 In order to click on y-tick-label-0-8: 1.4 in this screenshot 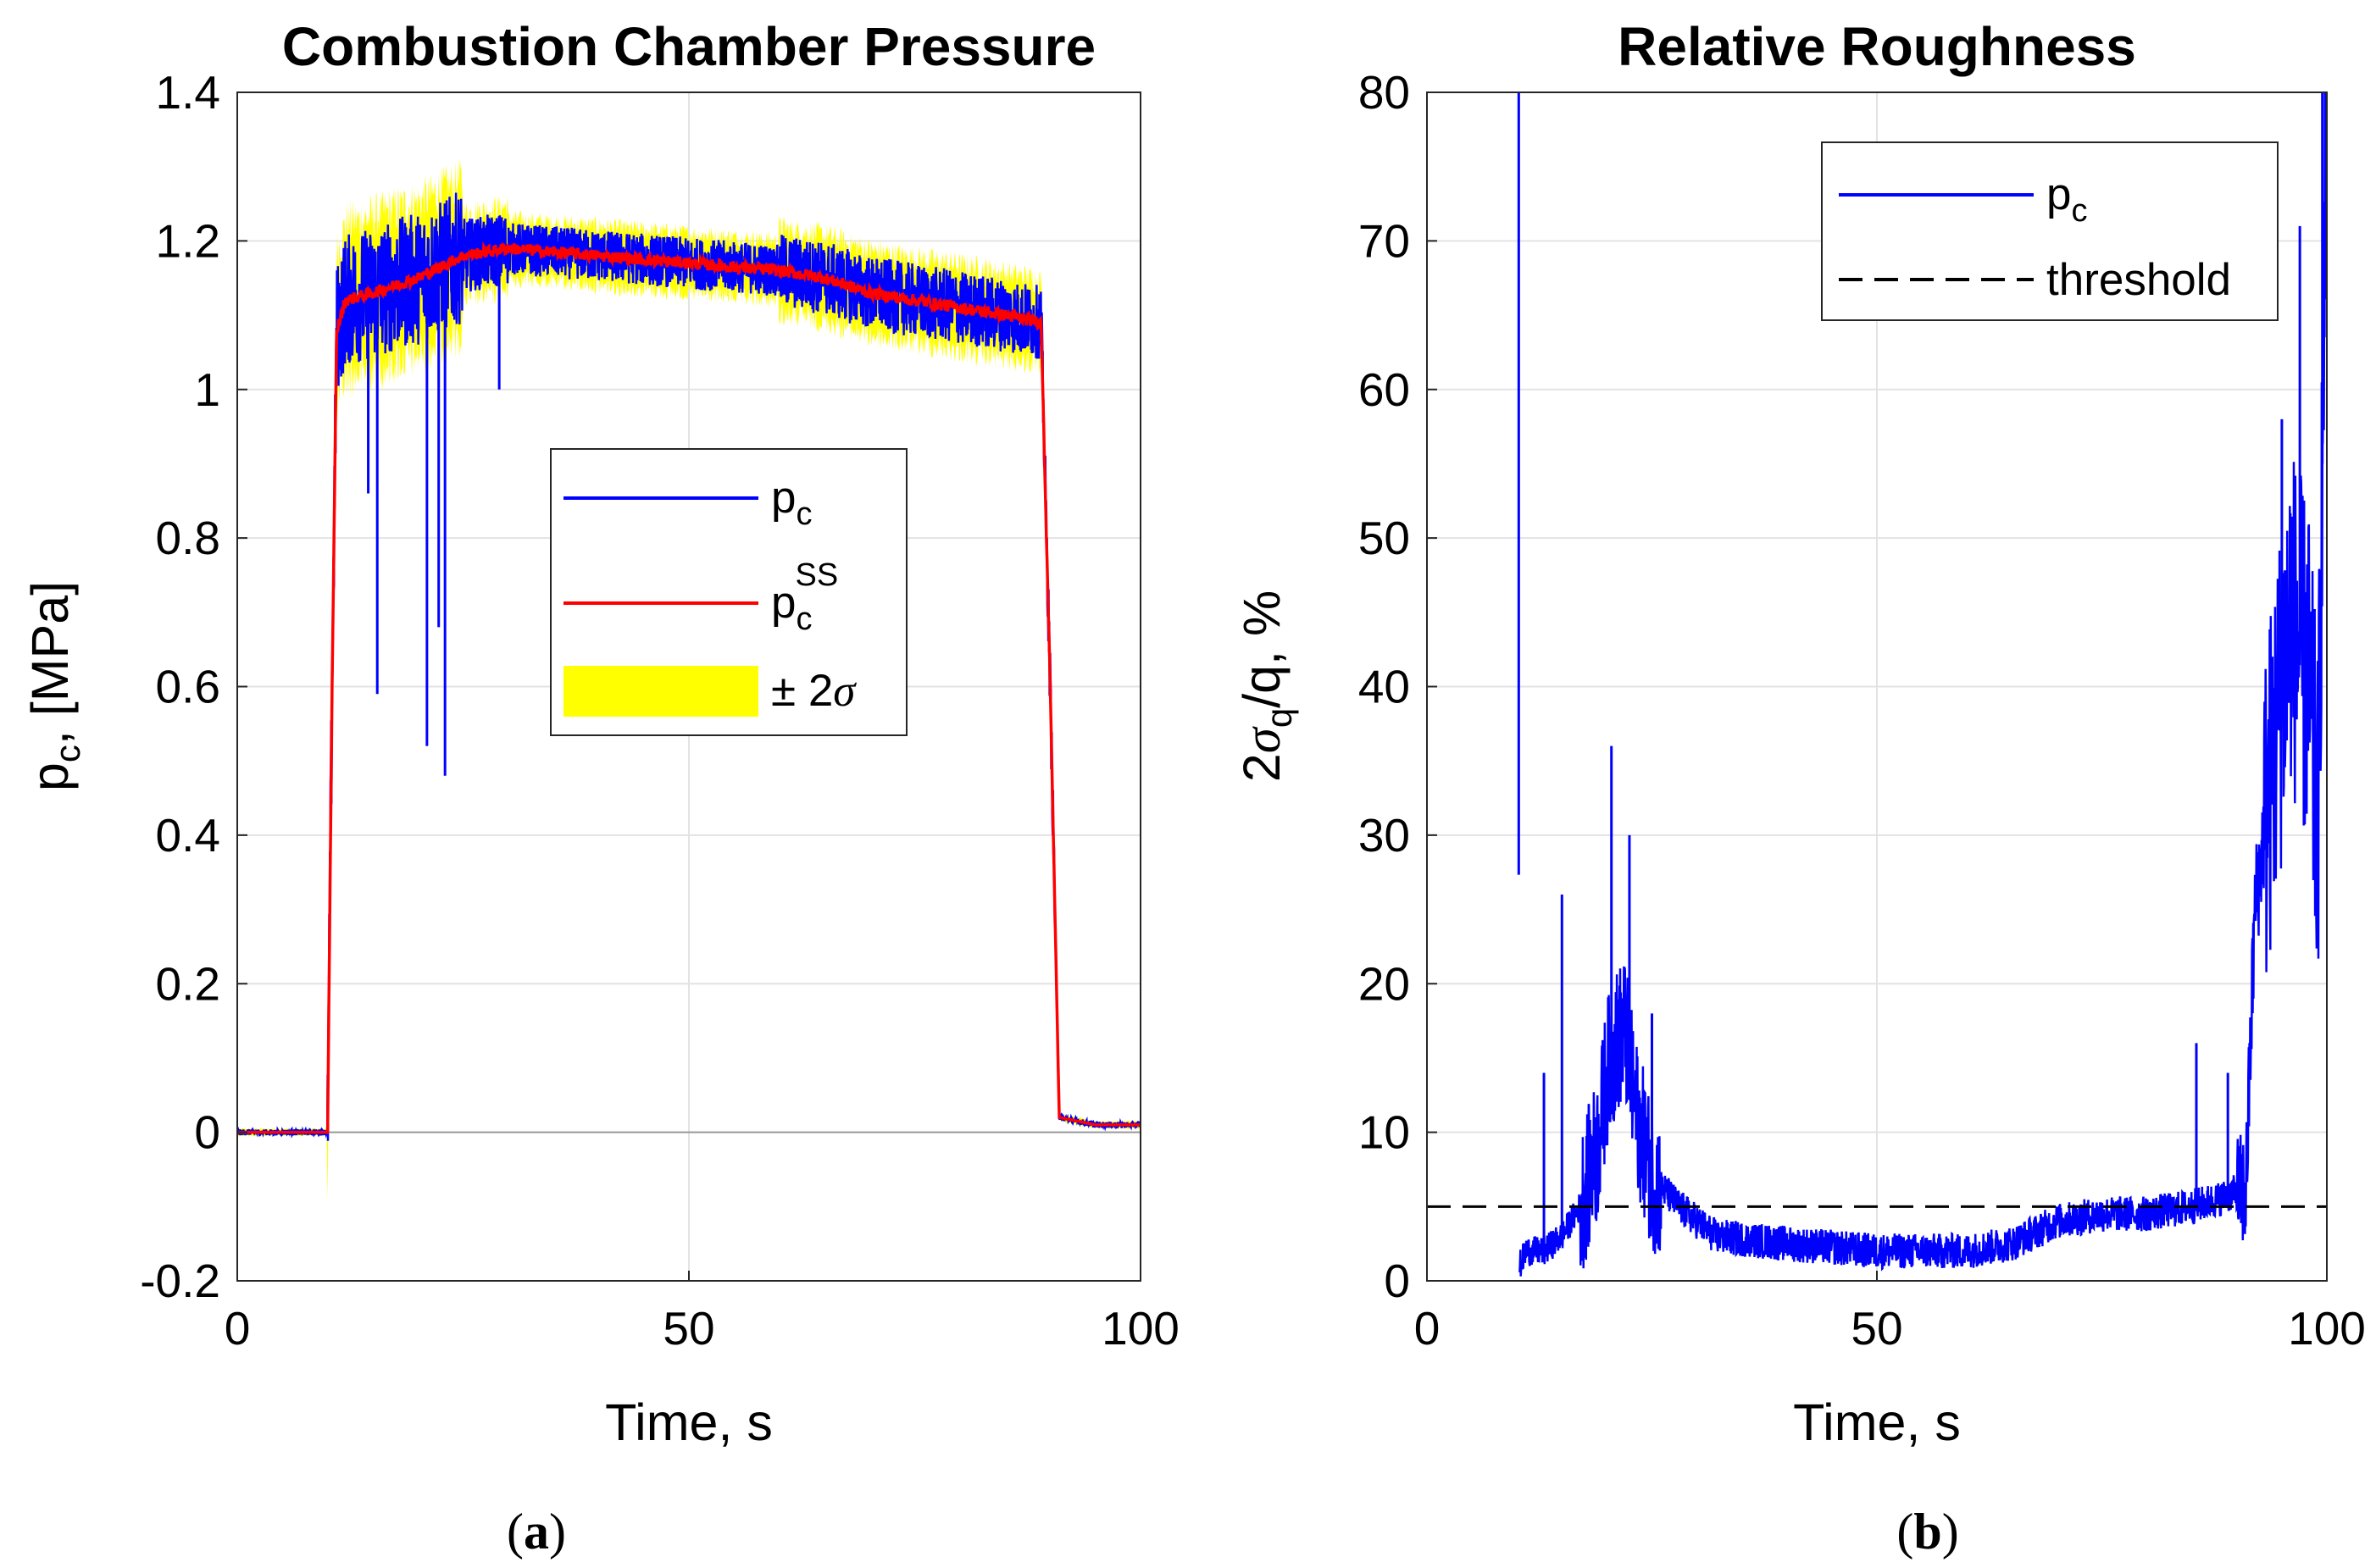, I will do `click(188, 92)`.